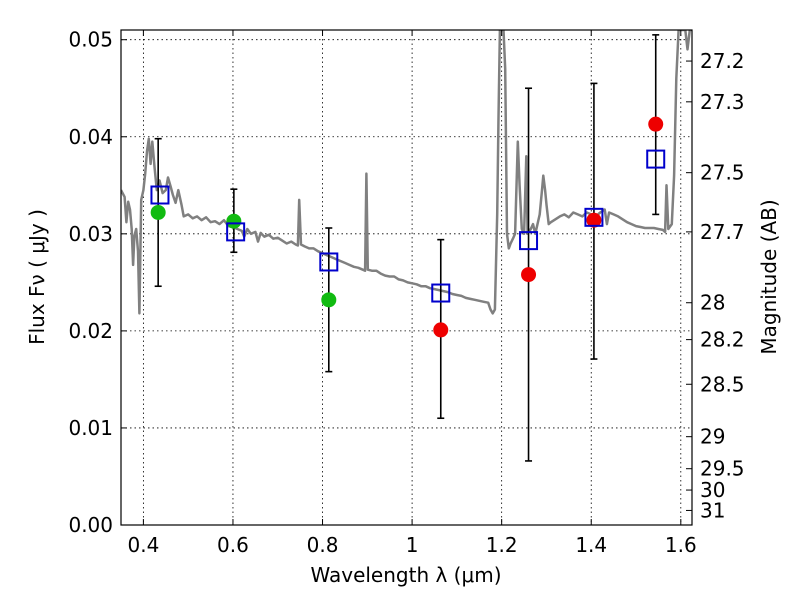 Image resolution: width=800 pixels, height=600 pixels. Describe the element at coordinates (769, 276) in the screenshot. I see `y-axis-label-right: Magnitude (AB)` at that location.